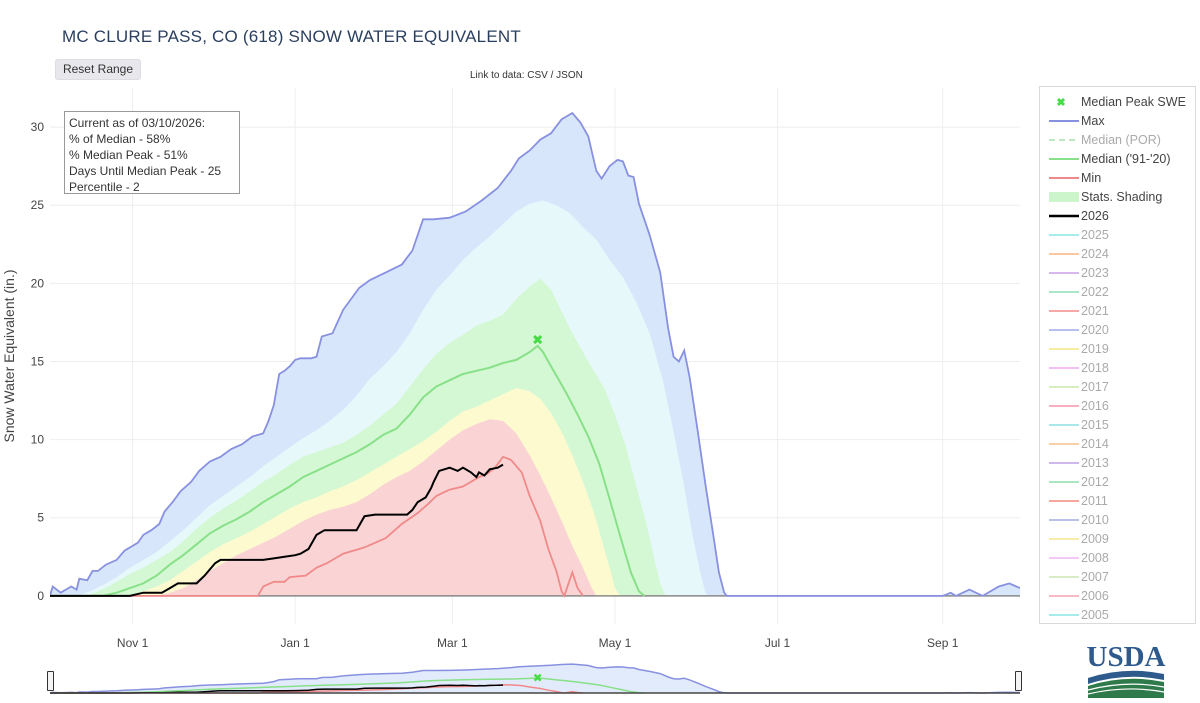 The image size is (1200, 703). I want to click on legend-label: 2012, so click(1095, 482).